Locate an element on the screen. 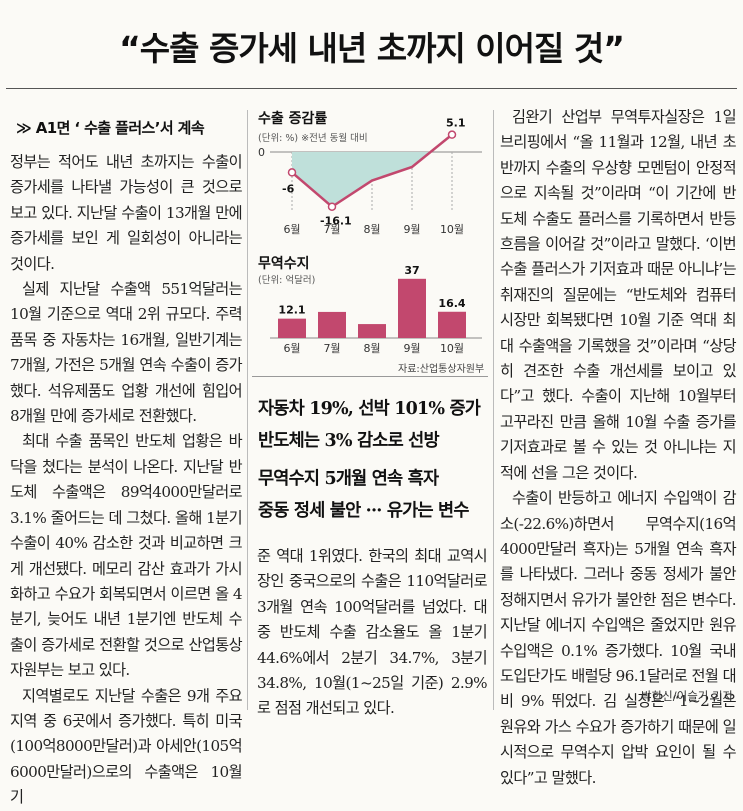 The width and height of the screenshot is (743, 811). data-label: 37 is located at coordinates (411, 270).